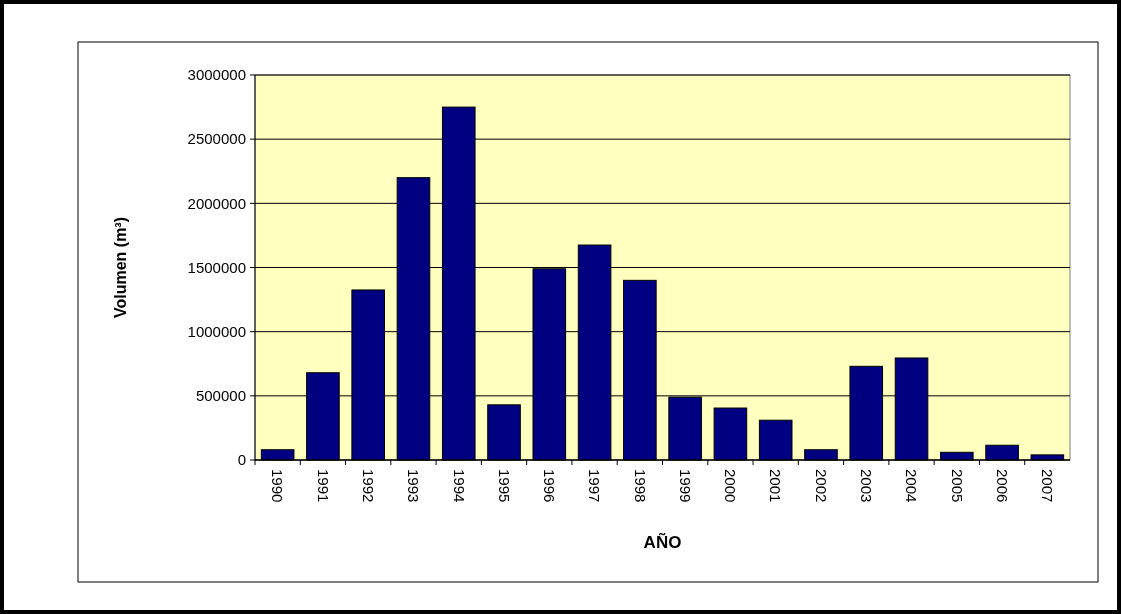 The height and width of the screenshot is (614, 1121). Describe the element at coordinates (1002, 486) in the screenshot. I see `x-tick-label: 2006` at that location.